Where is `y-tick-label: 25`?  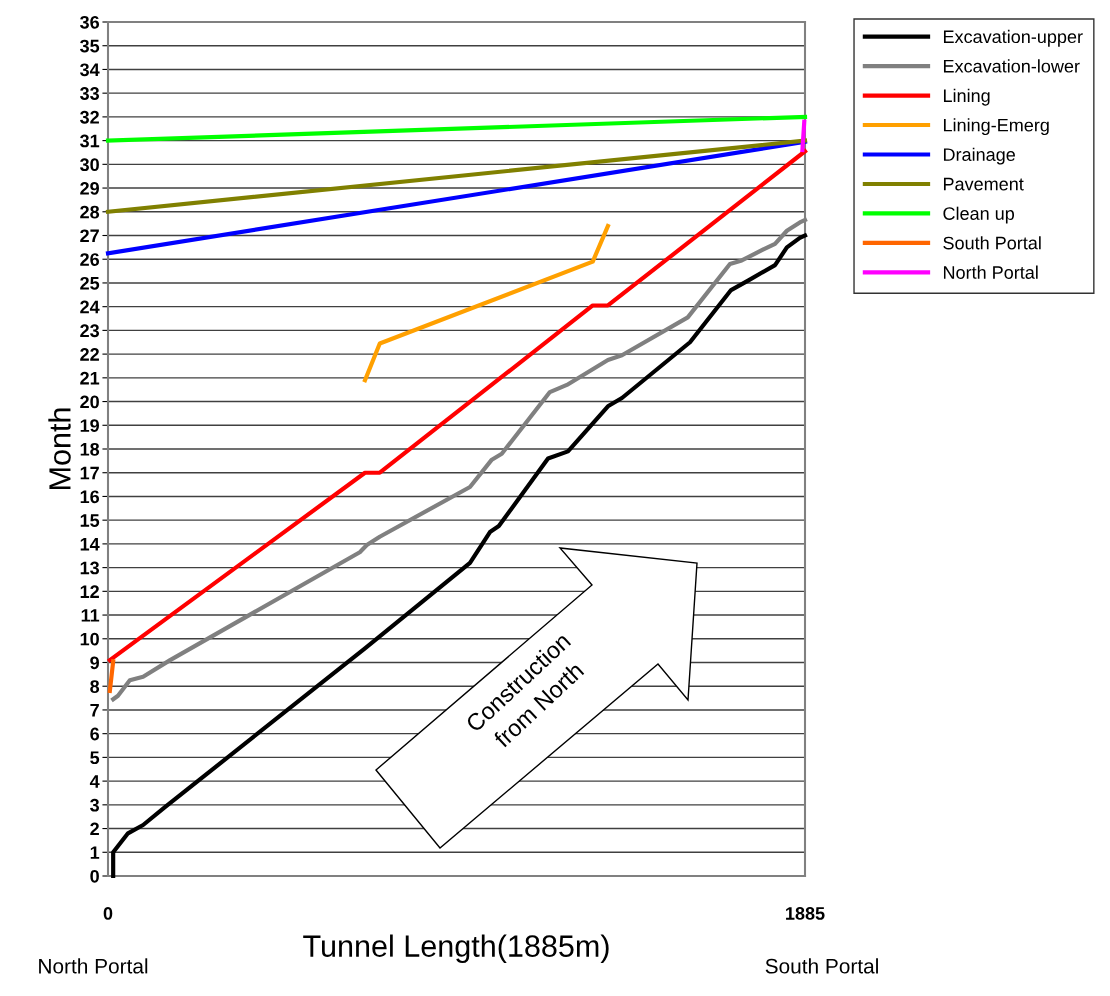
y-tick-label: 25 is located at coordinates (90, 283).